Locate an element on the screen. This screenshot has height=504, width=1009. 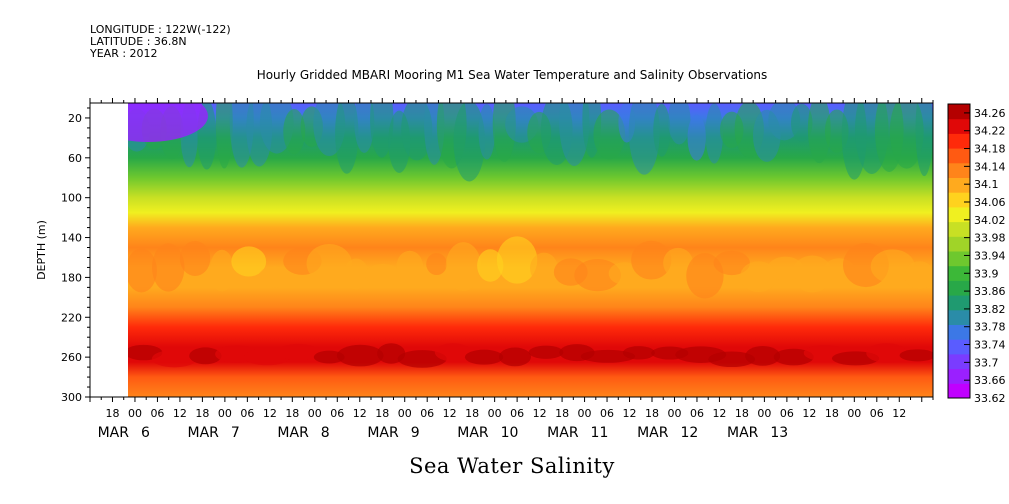
colorbar-tick-label: 33.74 is located at coordinates (990, 345).